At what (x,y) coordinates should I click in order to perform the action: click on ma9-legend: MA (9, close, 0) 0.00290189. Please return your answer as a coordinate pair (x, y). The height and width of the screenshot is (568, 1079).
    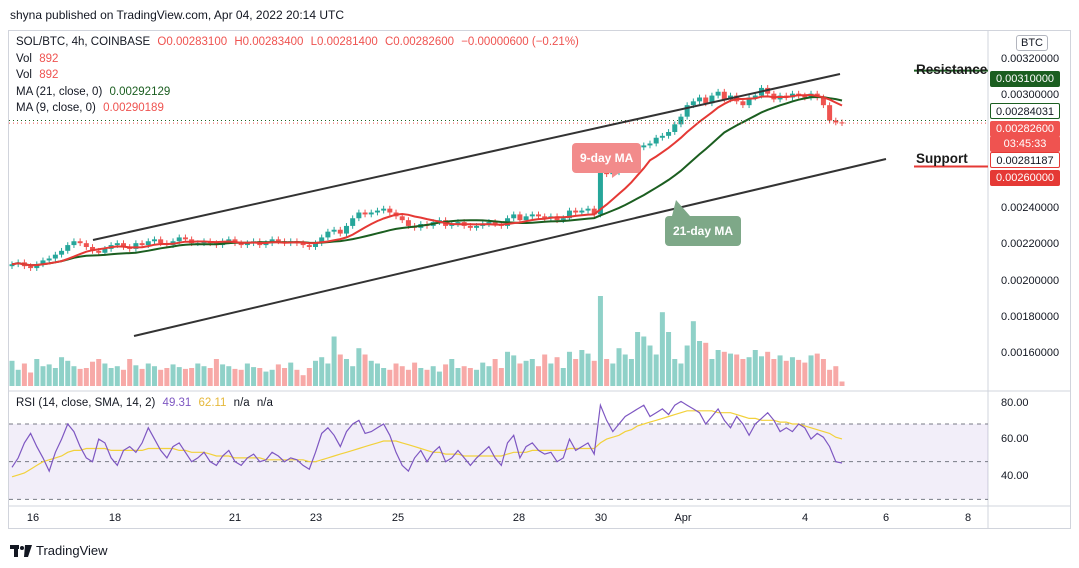
    Looking at the image, I should click on (92, 108).